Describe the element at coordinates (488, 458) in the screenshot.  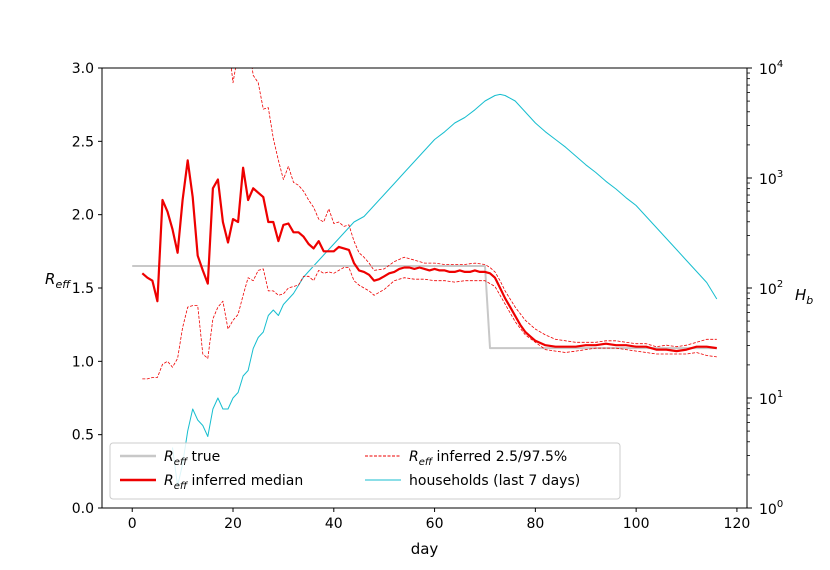
I see `legend-label: Reff inferred 2.5/97.5%` at that location.